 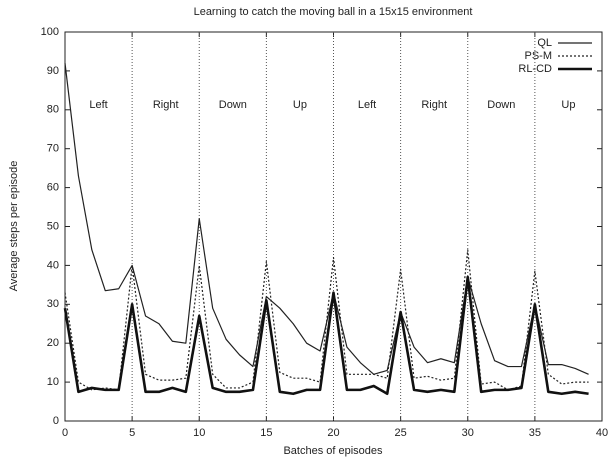 I want to click on x-axis-label: Batches of episodes, so click(x=333, y=451).